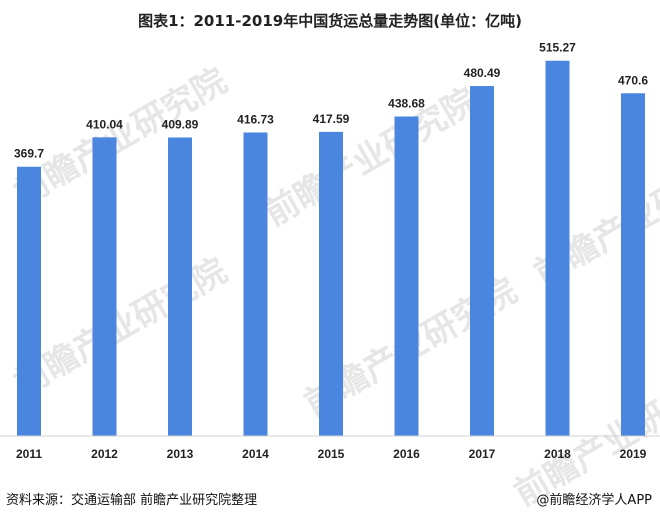  Describe the element at coordinates (482, 73) in the screenshot. I see `value-label-2017: 480.49` at that location.